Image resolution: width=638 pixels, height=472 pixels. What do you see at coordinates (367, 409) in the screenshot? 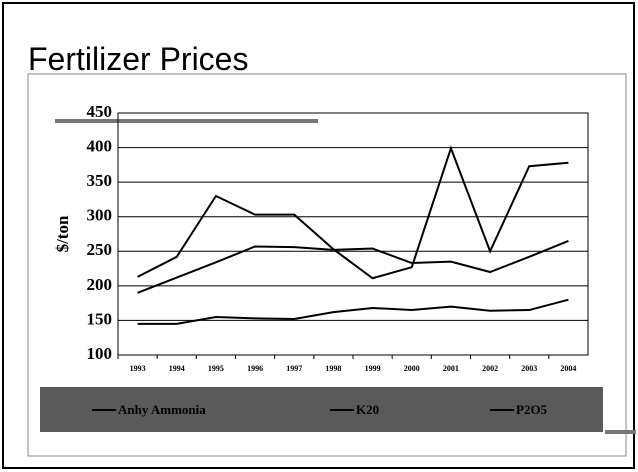
I see `legend-label: K20` at bounding box center [367, 409].